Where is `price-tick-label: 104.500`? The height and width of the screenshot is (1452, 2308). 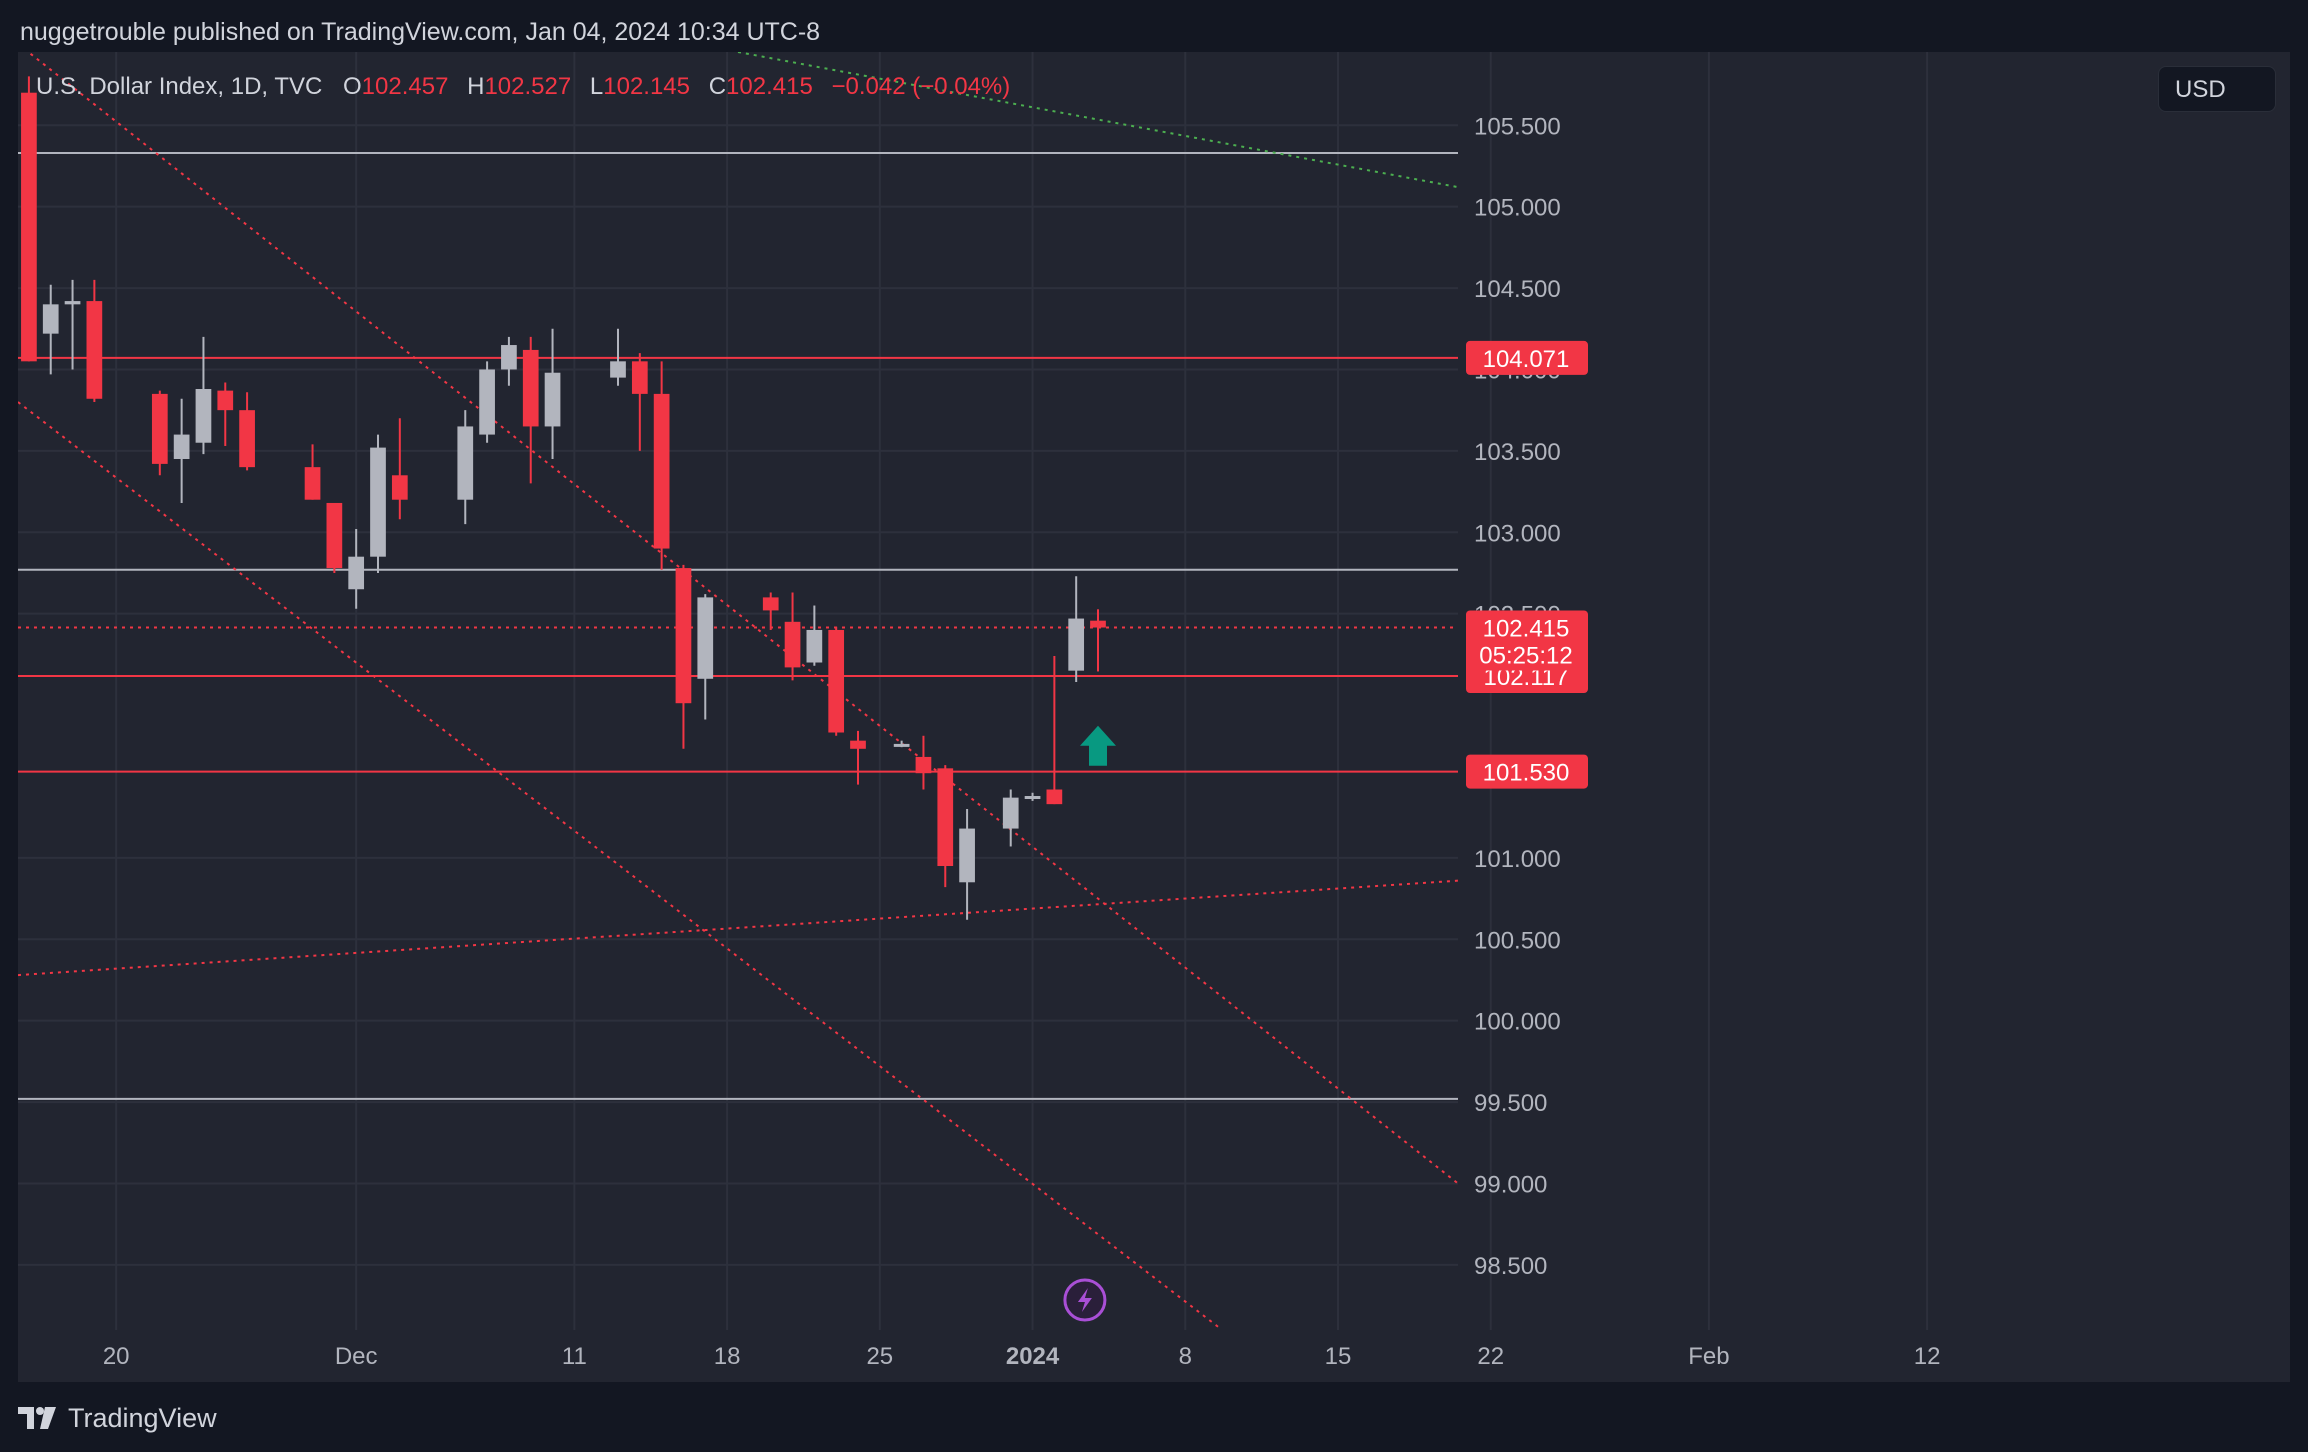
price-tick-label: 104.500 is located at coordinates (1517, 289).